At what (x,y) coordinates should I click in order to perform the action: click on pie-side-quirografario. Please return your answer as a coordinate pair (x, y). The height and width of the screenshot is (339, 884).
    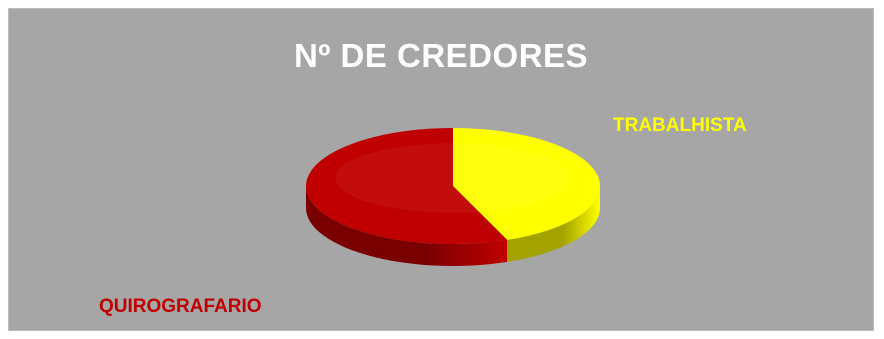
    Looking at the image, I should click on (407, 226).